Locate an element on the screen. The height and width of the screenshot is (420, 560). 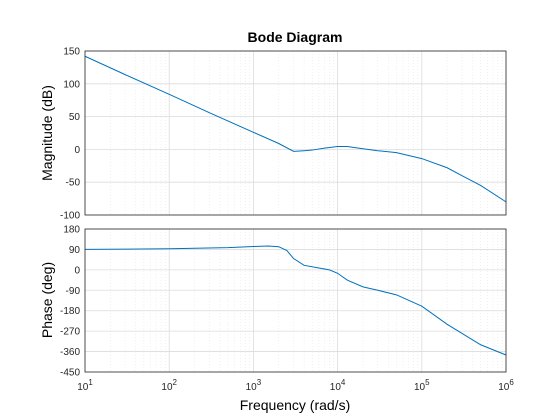
phase-y-tick-label: -90 is located at coordinates (73, 291).